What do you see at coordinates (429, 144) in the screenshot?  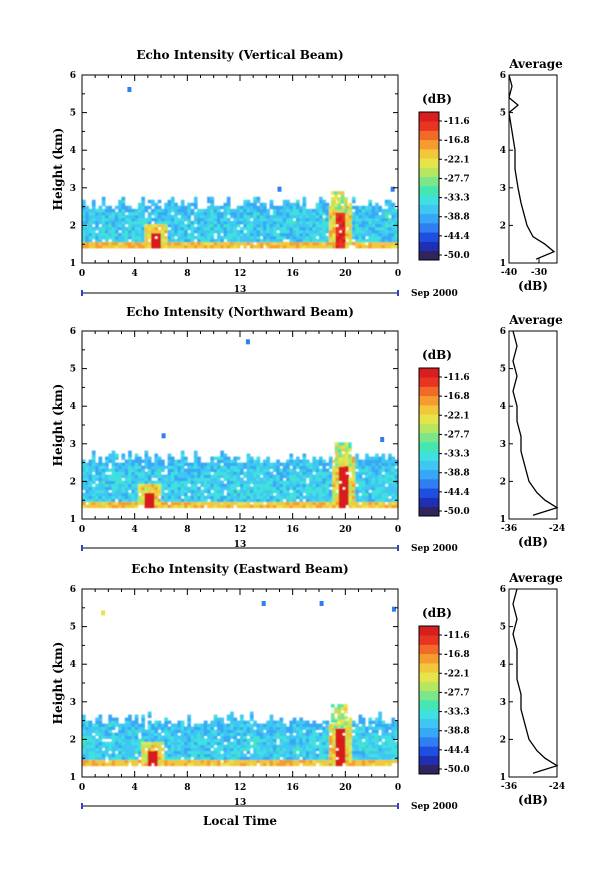 I see `colorbar-swatch` at bounding box center [429, 144].